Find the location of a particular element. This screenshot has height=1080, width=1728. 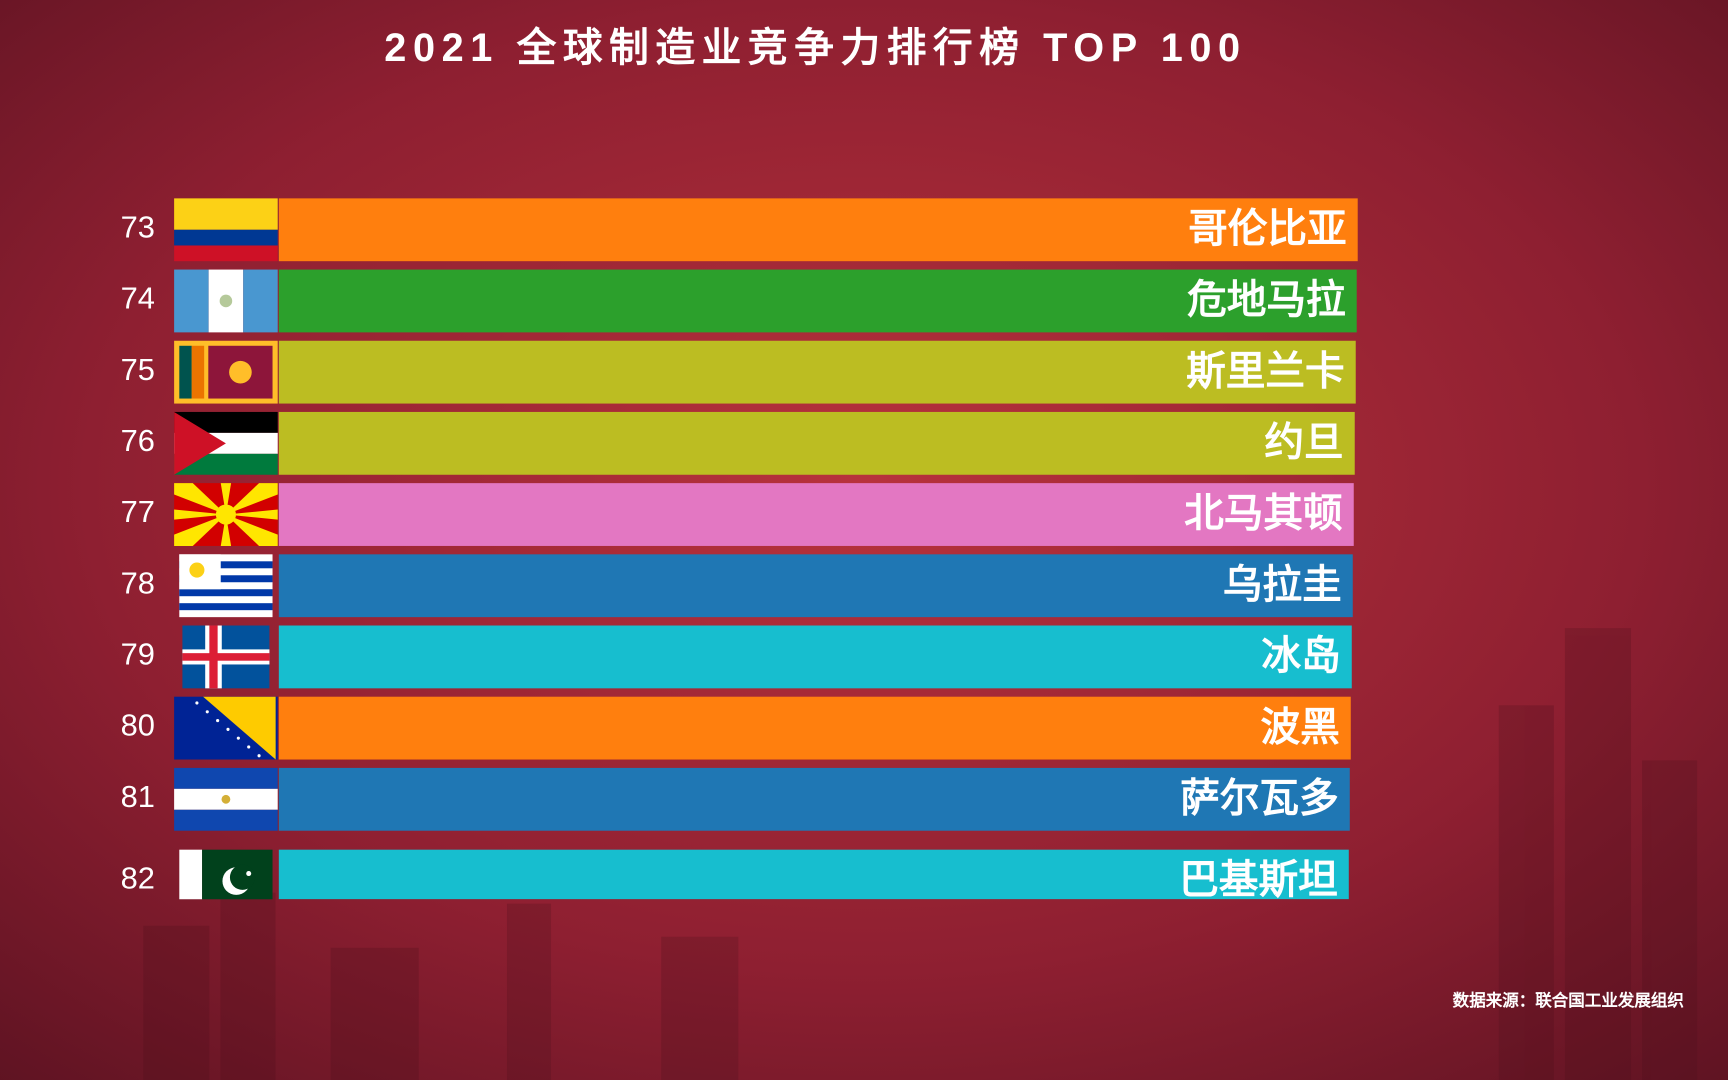

source-note: 数据来源：联合国工业发展组织 is located at coordinates (1568, 1000).